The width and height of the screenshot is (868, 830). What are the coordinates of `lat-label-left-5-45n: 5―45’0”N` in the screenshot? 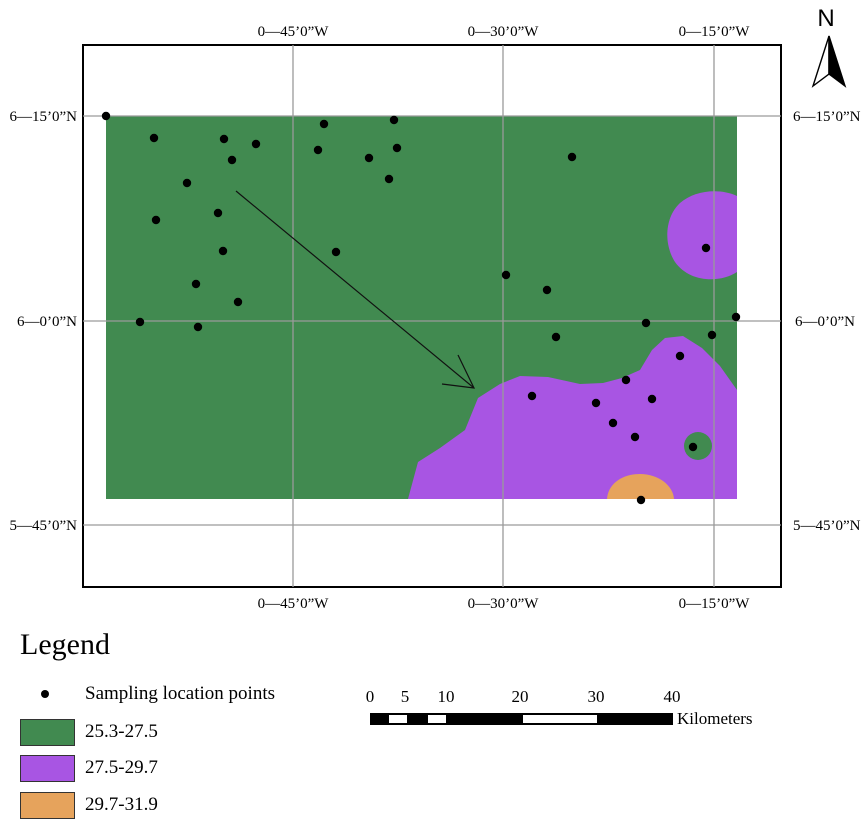 It's located at (44, 526).